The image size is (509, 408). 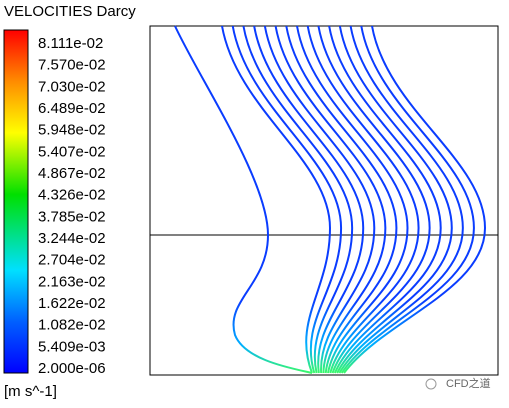 I want to click on legend-label: 6.489e-02, so click(x=72, y=108).